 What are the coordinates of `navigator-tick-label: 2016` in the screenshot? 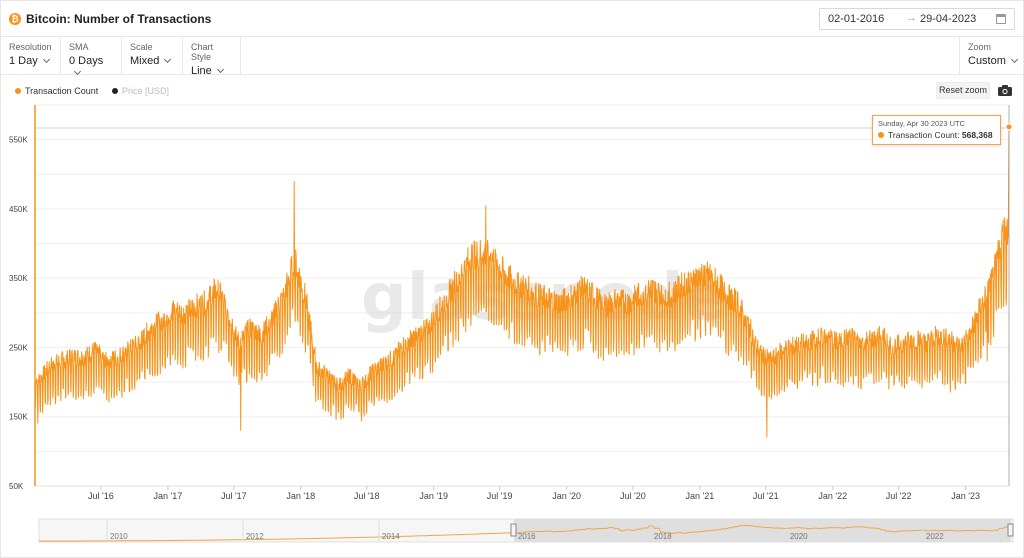 It's located at (527, 536).